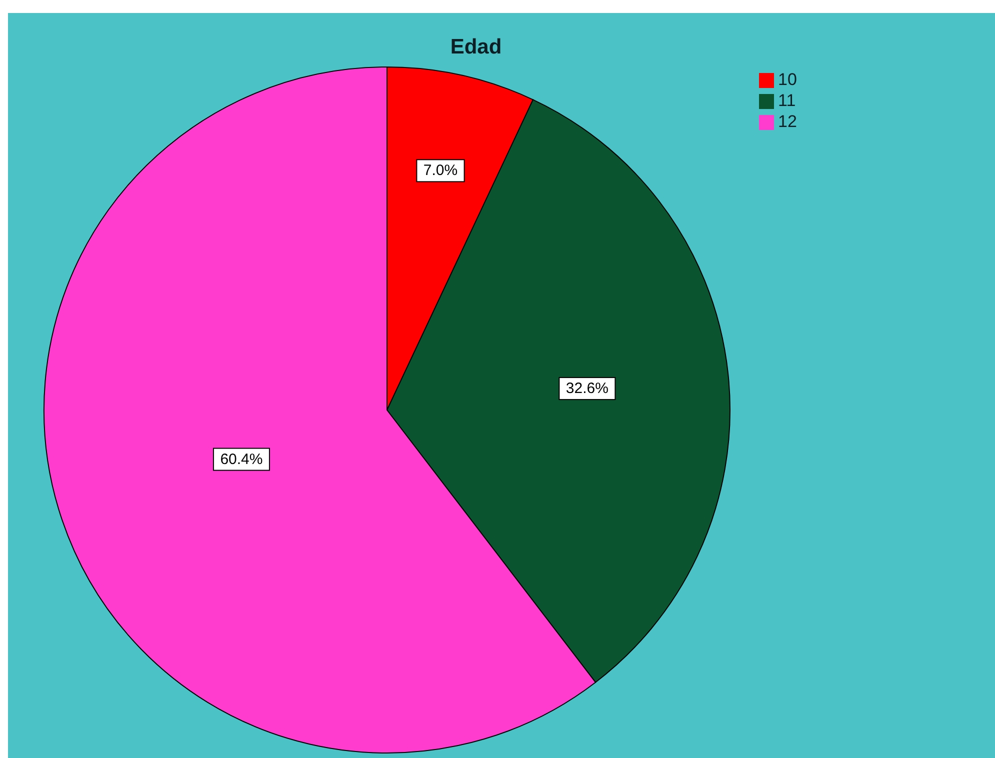 The image size is (995, 758). Describe the element at coordinates (787, 79) in the screenshot. I see `legend-label: 10` at that location.